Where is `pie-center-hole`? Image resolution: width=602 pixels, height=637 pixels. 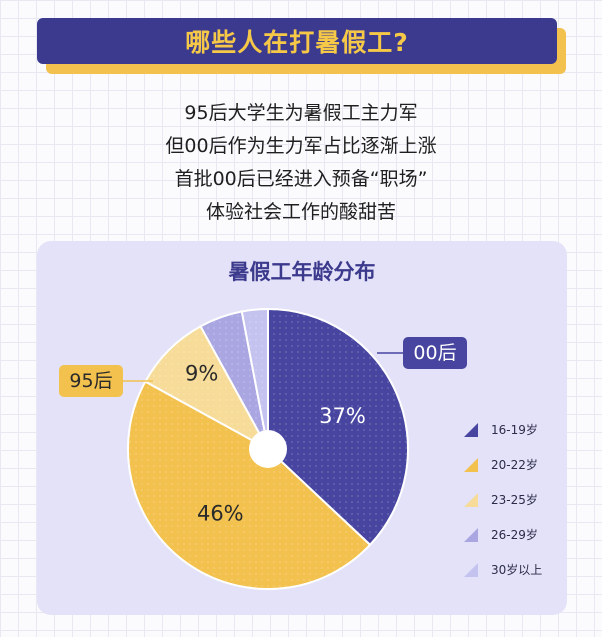 pie-center-hole is located at coordinates (268, 449).